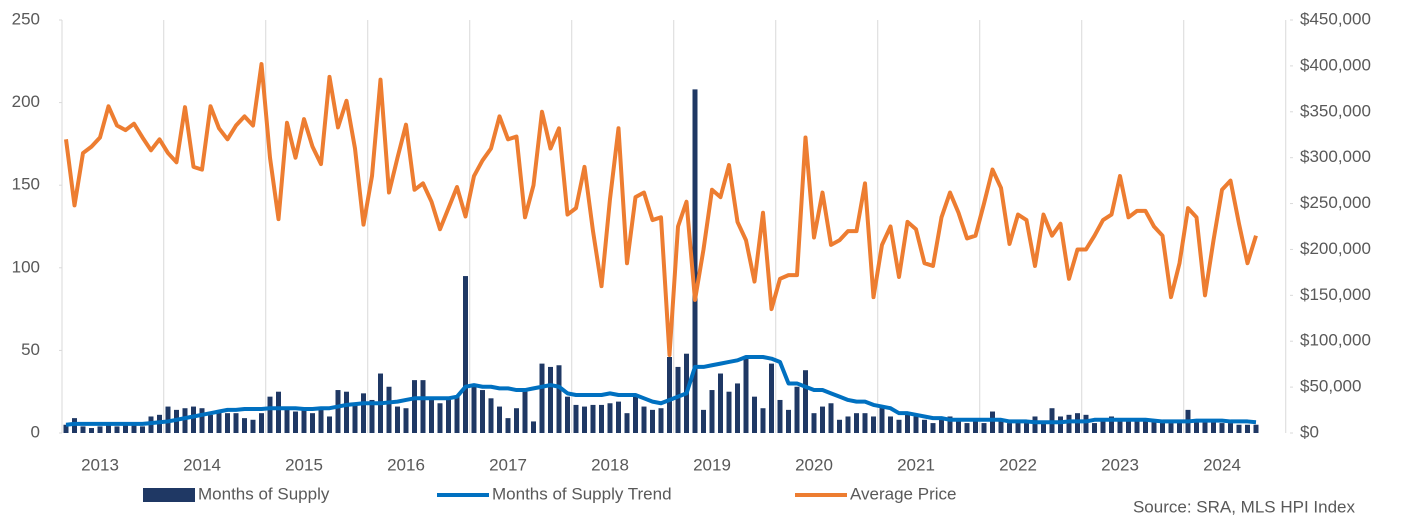 The width and height of the screenshot is (1413, 518). Describe the element at coordinates (712, 464) in the screenshot. I see `x-tick-label: 2019` at that location.